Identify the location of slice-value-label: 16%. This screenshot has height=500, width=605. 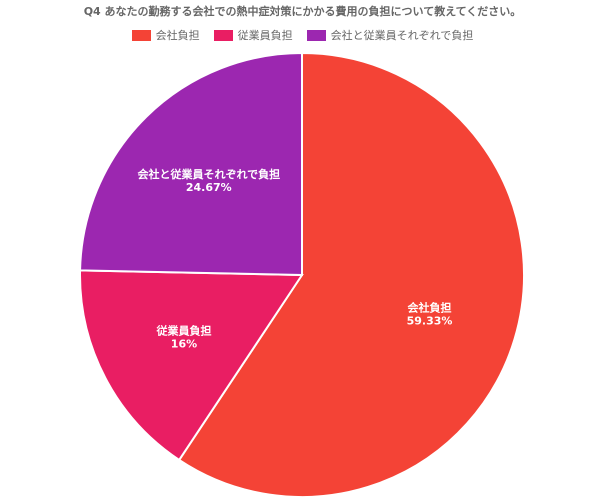
(184, 344).